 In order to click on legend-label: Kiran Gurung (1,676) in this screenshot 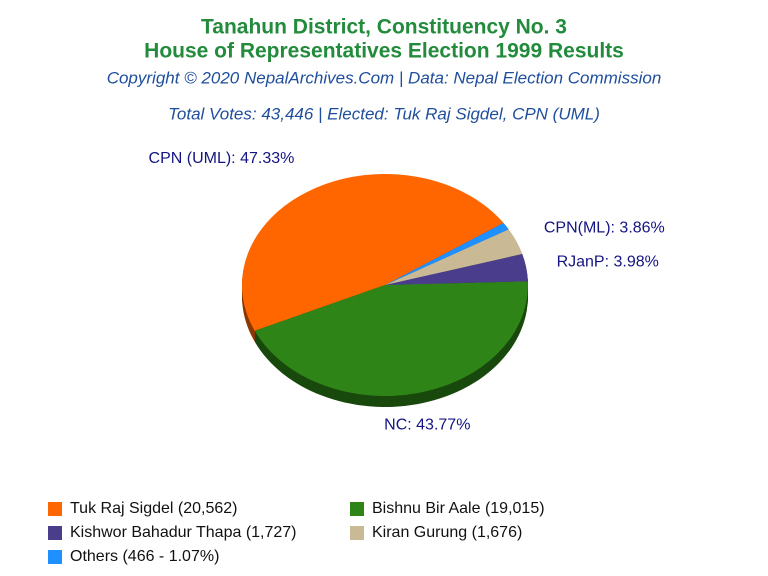, I will do `click(447, 532)`.